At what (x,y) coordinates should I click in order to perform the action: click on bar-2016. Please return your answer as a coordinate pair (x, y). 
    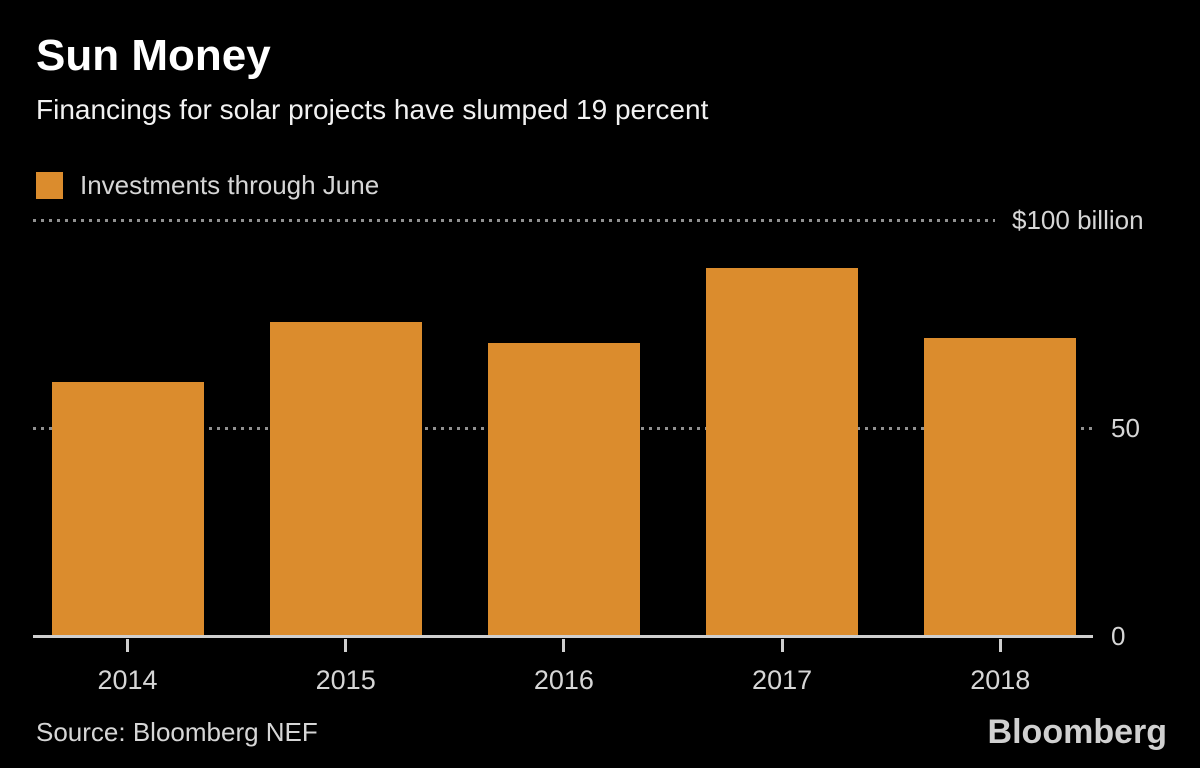
    Looking at the image, I should click on (563, 489).